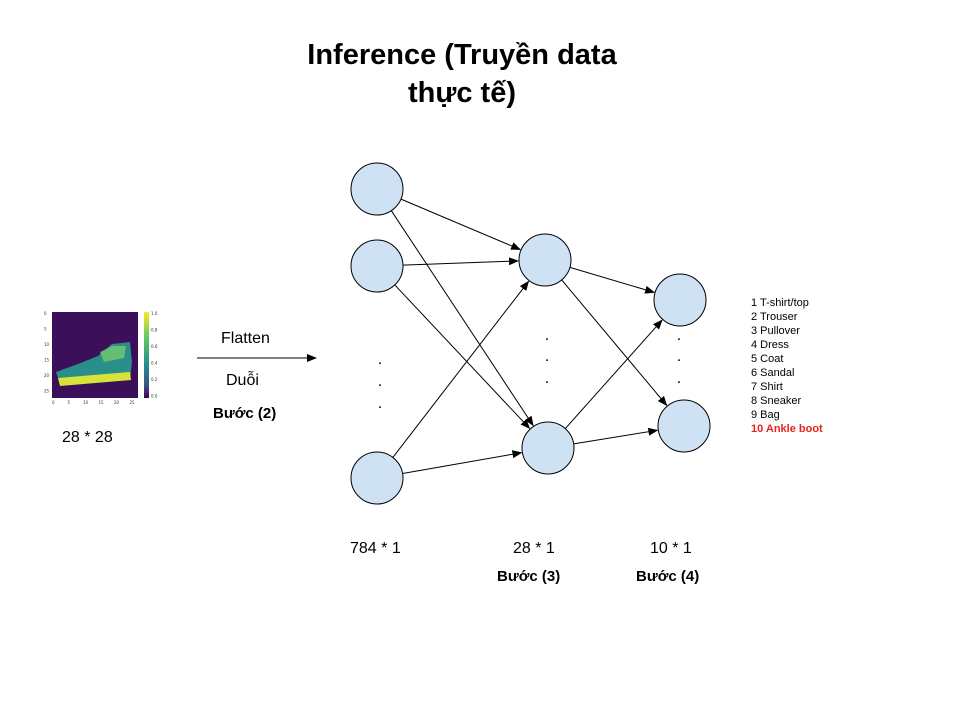 The image size is (960, 720). What do you see at coordinates (154, 330) in the screenshot?
I see `colorbar-tick: 0.8` at bounding box center [154, 330].